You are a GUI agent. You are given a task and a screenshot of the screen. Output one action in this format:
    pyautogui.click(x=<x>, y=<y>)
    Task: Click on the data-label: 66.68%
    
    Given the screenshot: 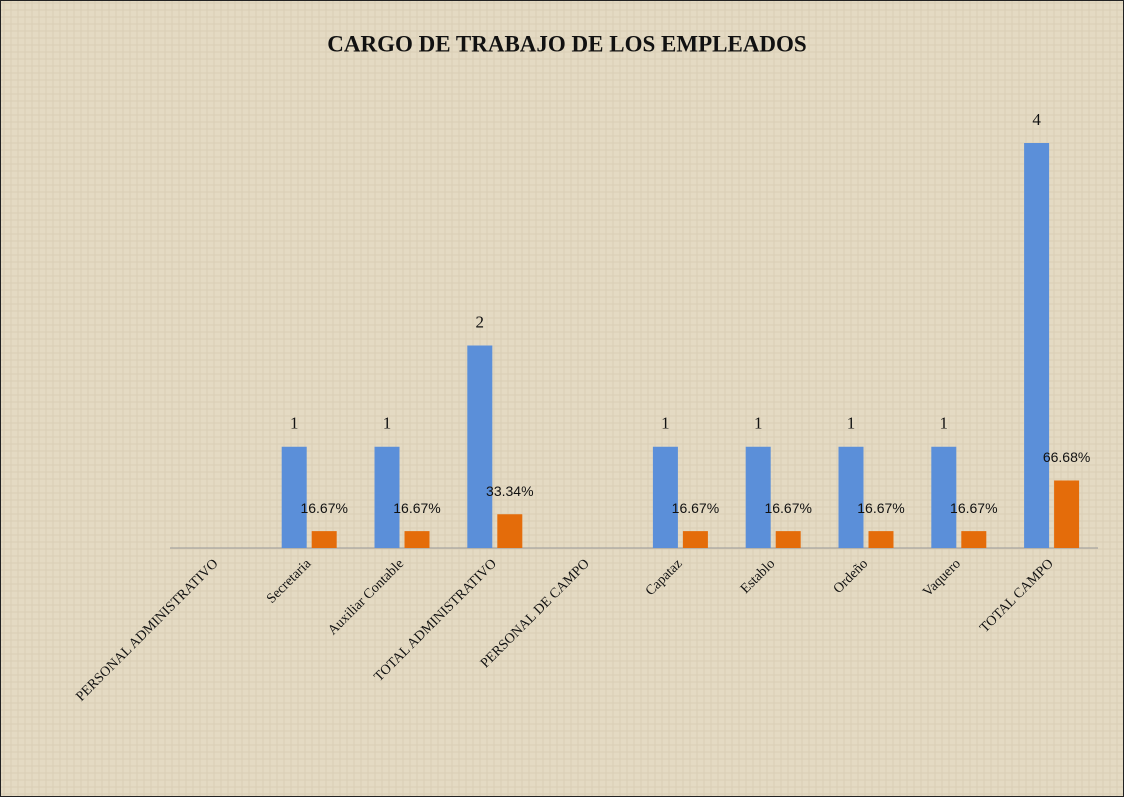 What is the action you would take?
    pyautogui.click(x=1066, y=457)
    